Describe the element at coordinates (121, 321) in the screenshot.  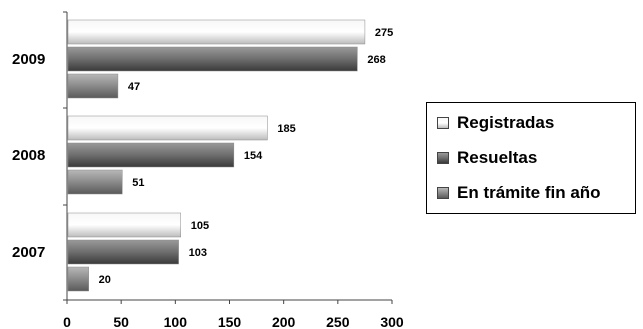
I see `x-tick-label: 50` at that location.